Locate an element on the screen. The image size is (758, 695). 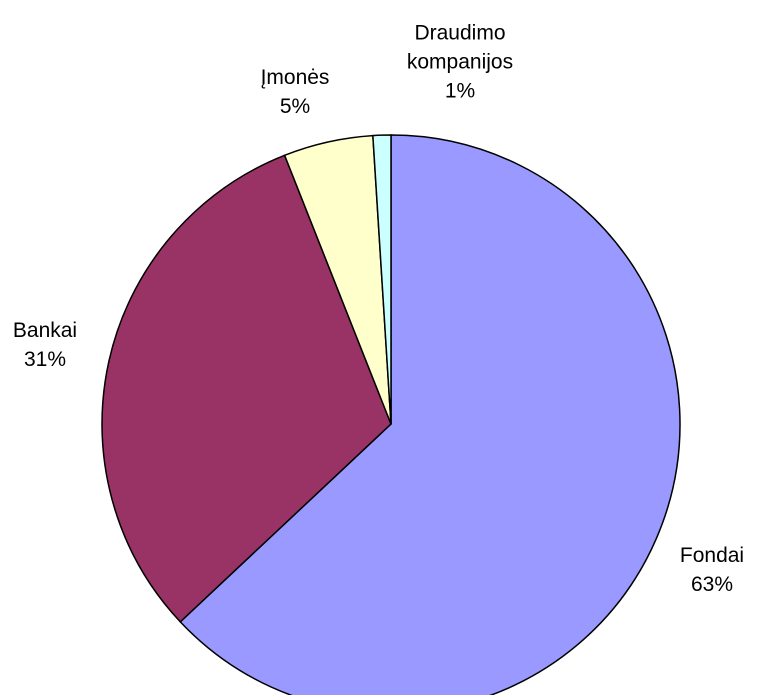
slice-label: Fondai 63% is located at coordinates (695, 570).